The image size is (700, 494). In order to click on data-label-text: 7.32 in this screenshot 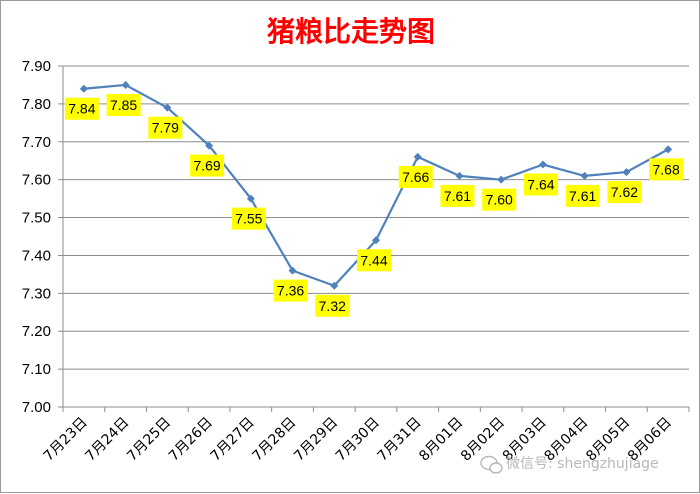, I will do `click(332, 306)`.